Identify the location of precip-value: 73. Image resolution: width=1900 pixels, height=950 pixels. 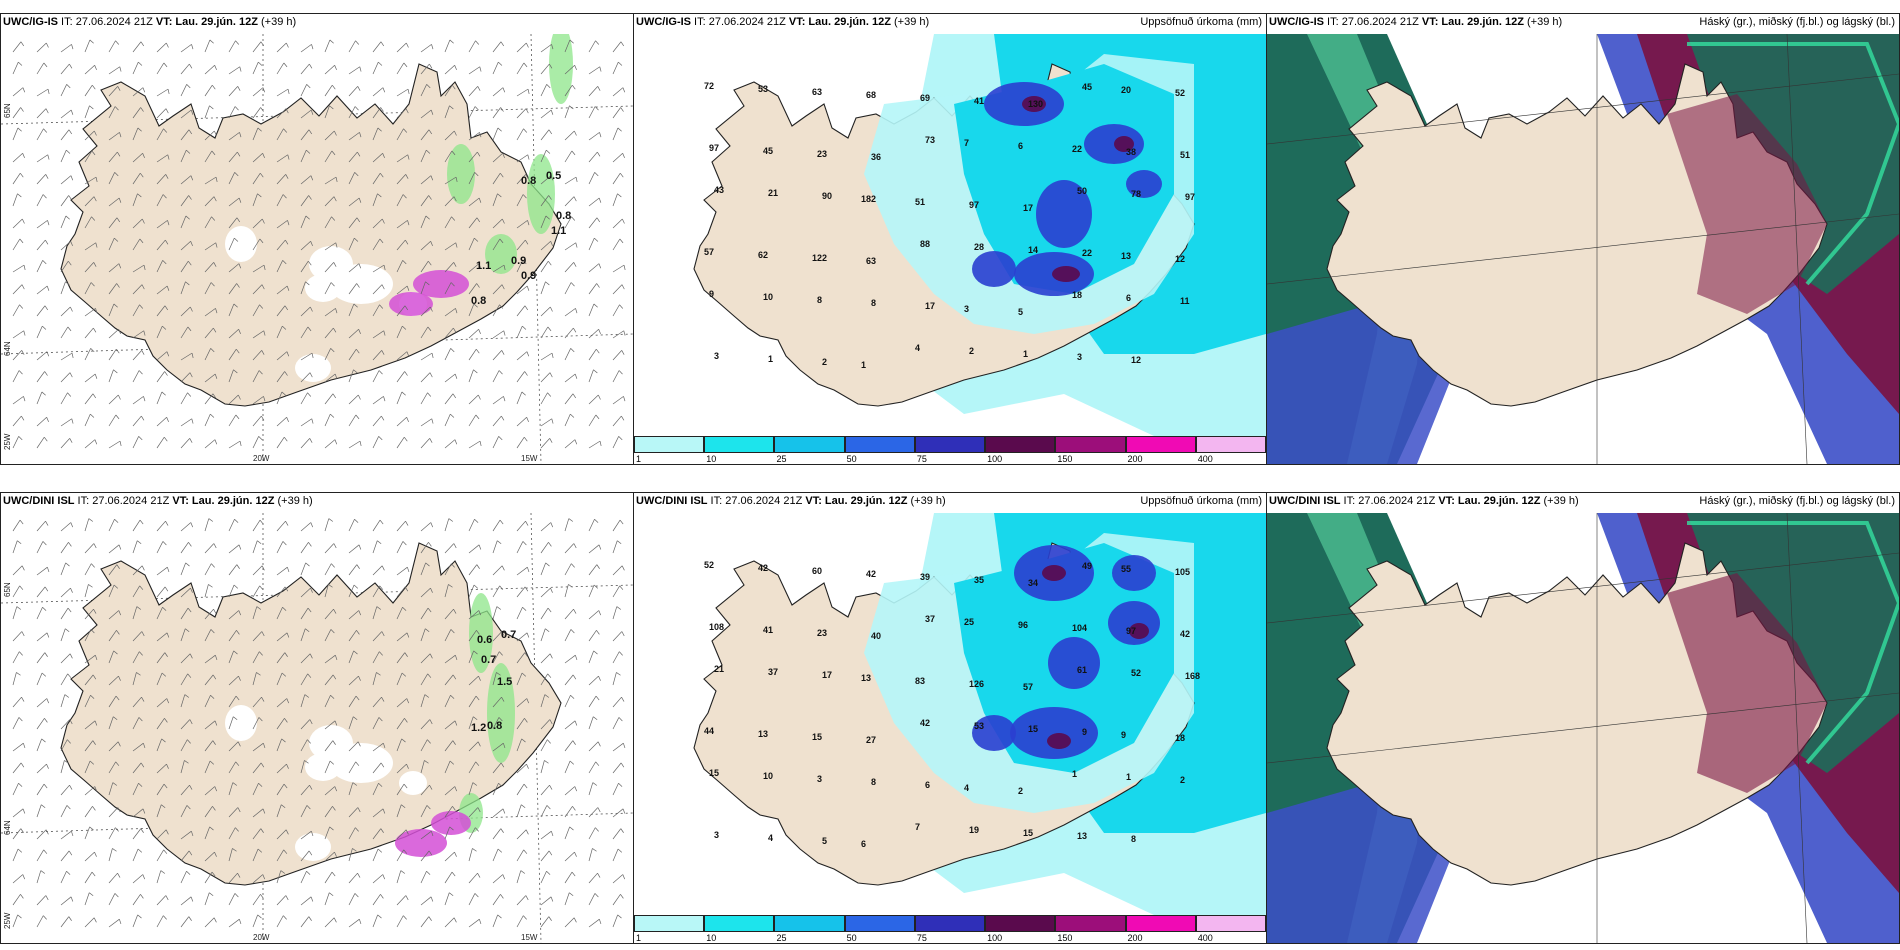
(930, 140).